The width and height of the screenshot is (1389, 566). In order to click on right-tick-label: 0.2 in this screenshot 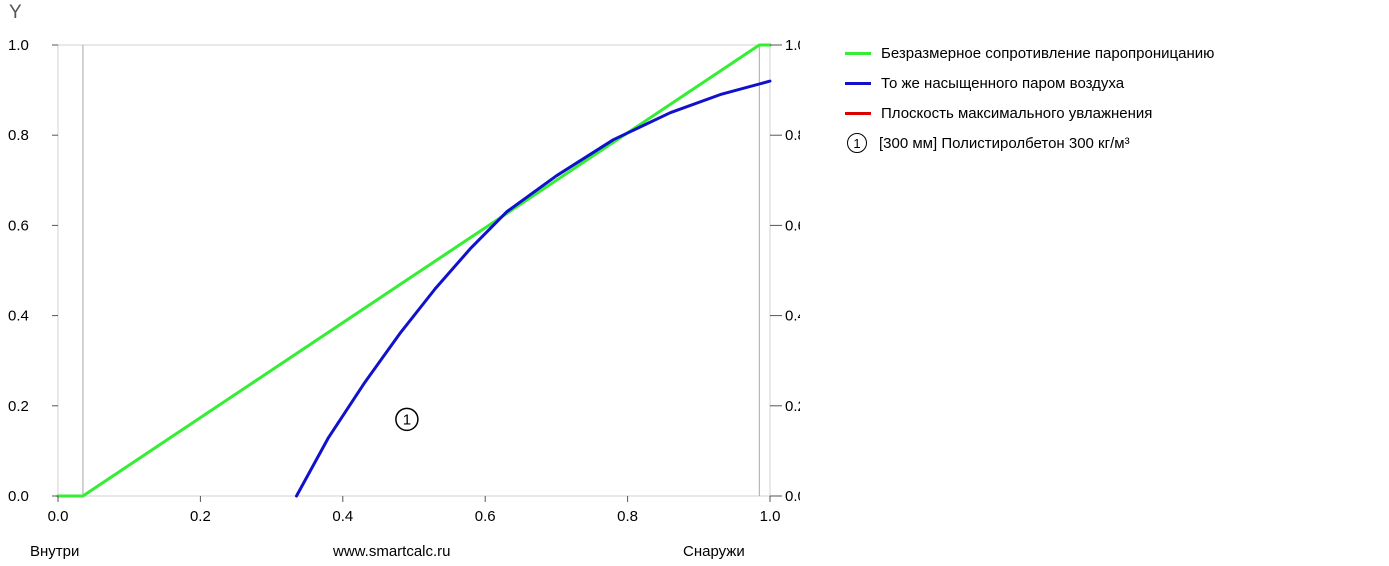, I will do `click(792, 406)`.